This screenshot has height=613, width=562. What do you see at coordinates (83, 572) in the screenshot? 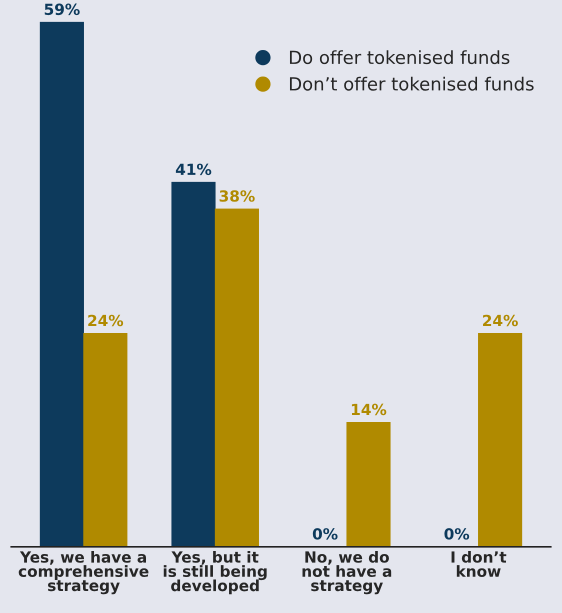
I see `x-tick-label: Yes, we have a comprehensive strategy` at bounding box center [83, 572].